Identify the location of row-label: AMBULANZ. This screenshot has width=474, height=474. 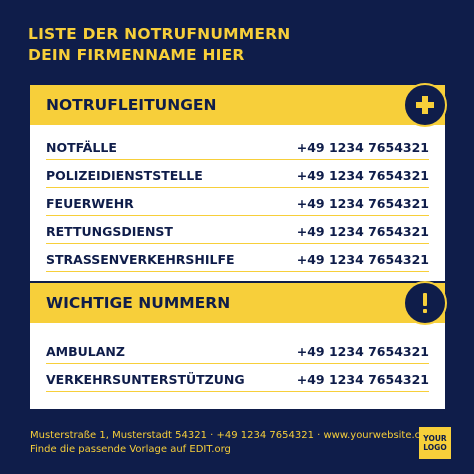
(85, 351).